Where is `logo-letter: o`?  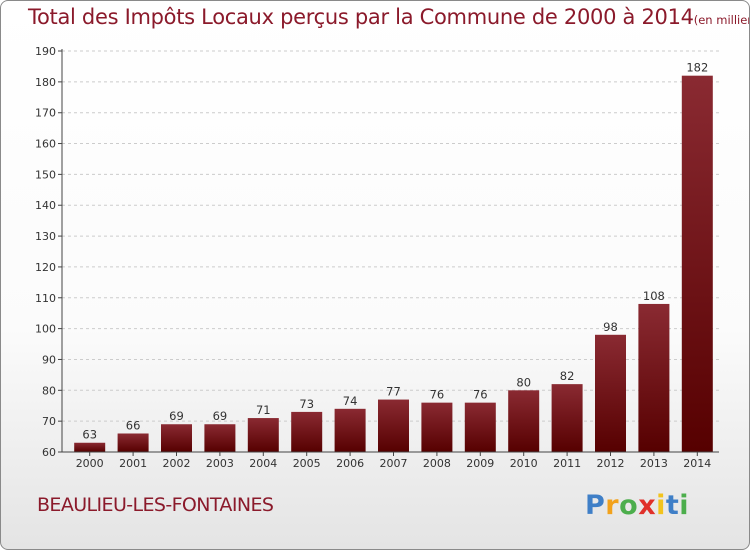
logo-letter: o is located at coordinates (629, 505).